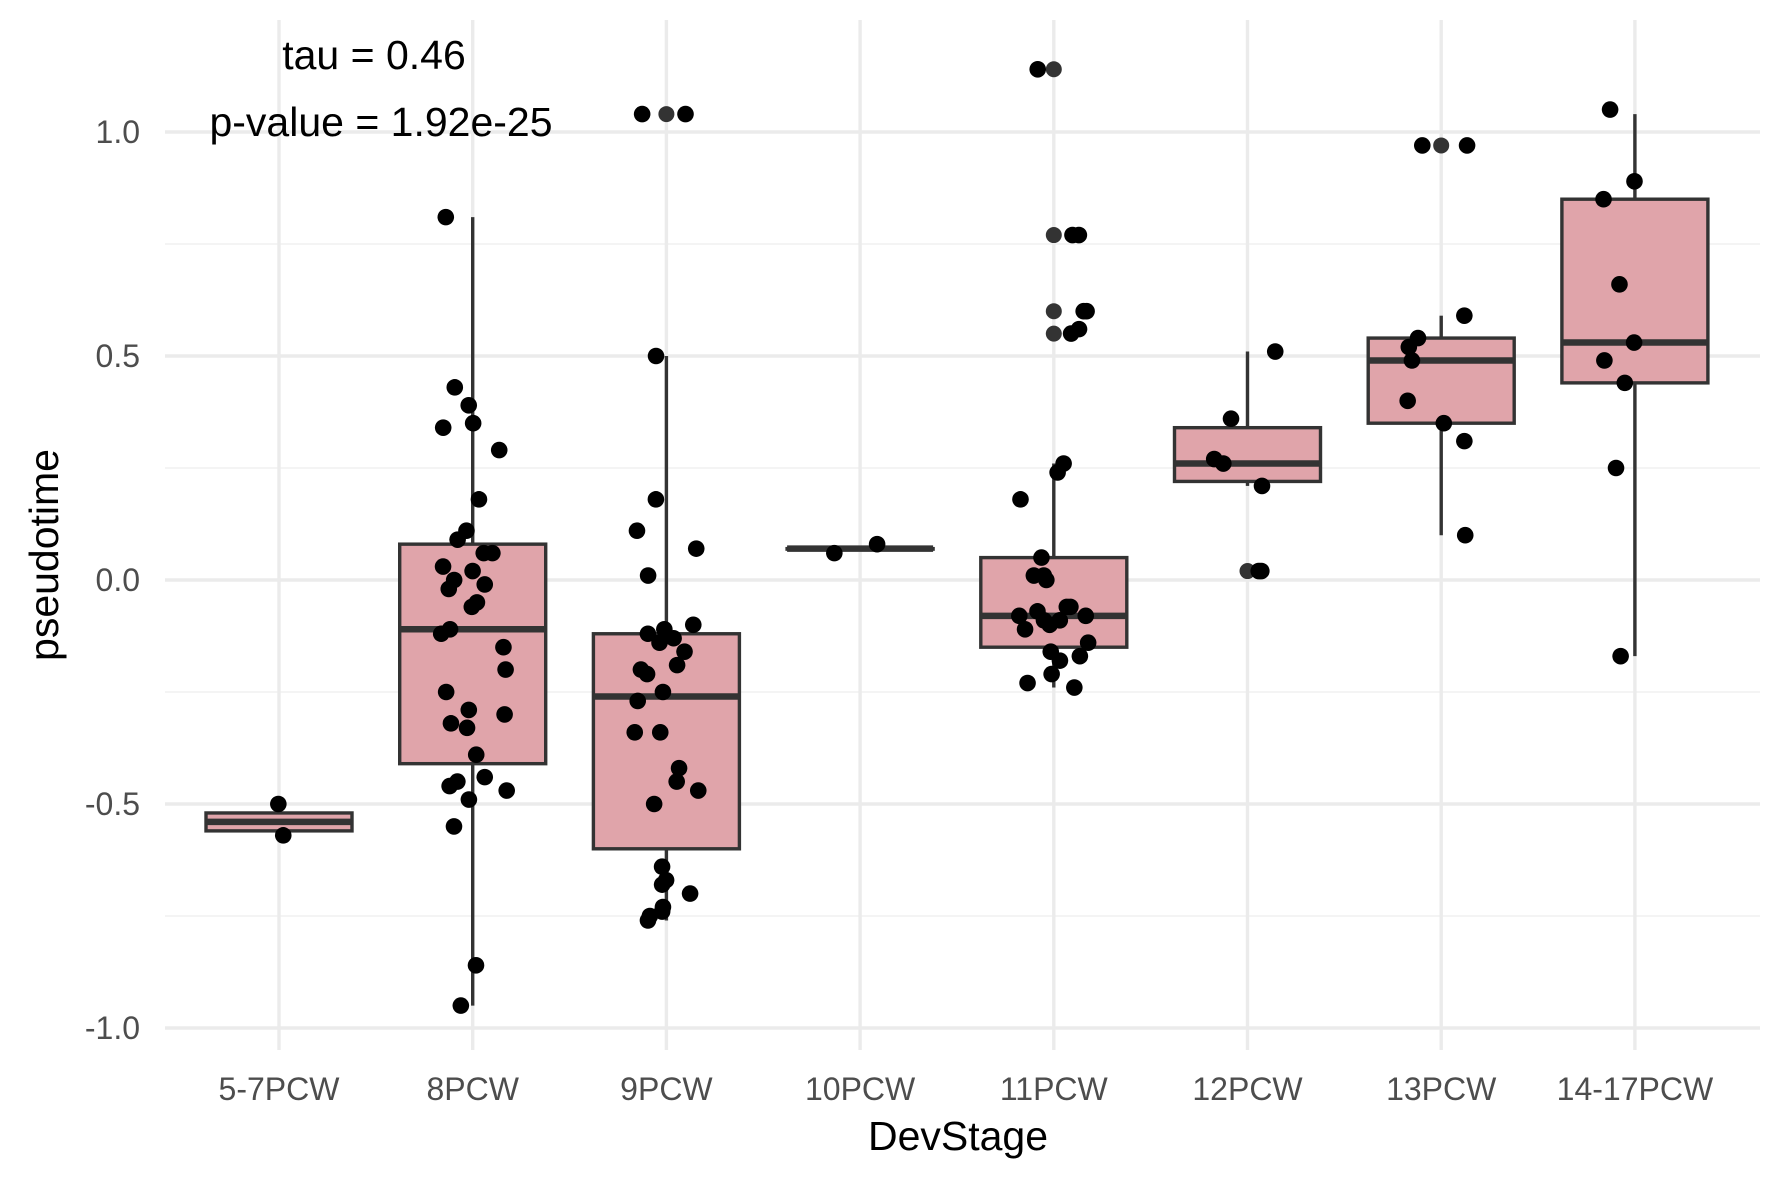 The image size is (1771, 1181). Describe the element at coordinates (1054, 1089) in the screenshot. I see `x-tick-label: 11PCW` at that location.